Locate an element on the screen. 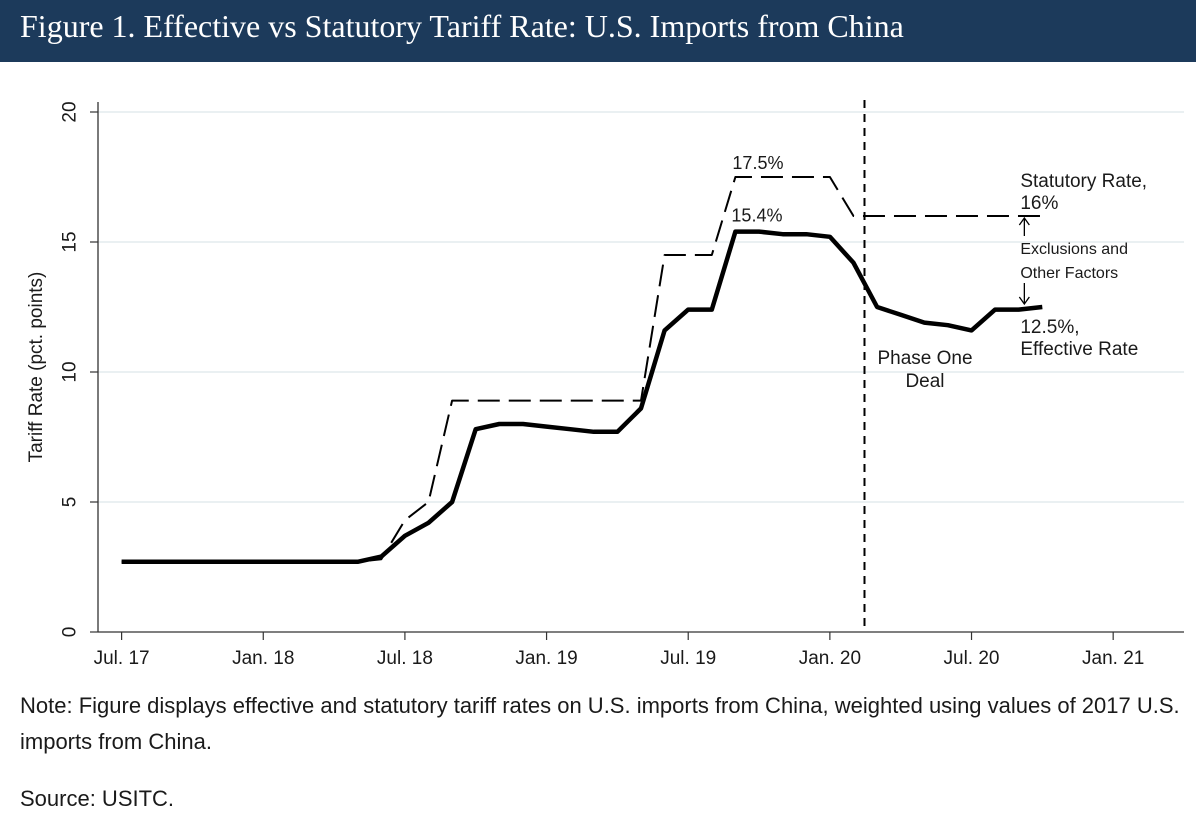  exclusions-label: Other Factors is located at coordinates (1069, 273).